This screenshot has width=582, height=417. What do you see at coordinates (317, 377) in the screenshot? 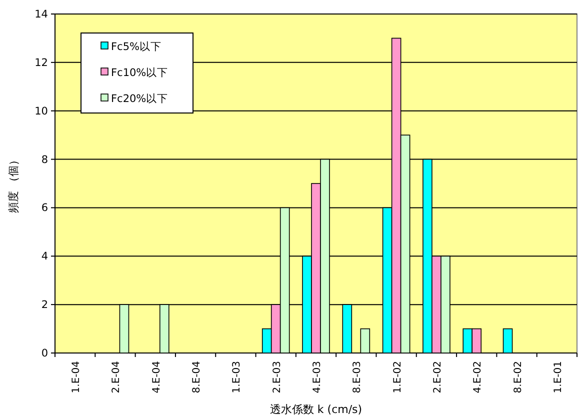
I see `x-tick-label: 4.E-03` at bounding box center [317, 377].